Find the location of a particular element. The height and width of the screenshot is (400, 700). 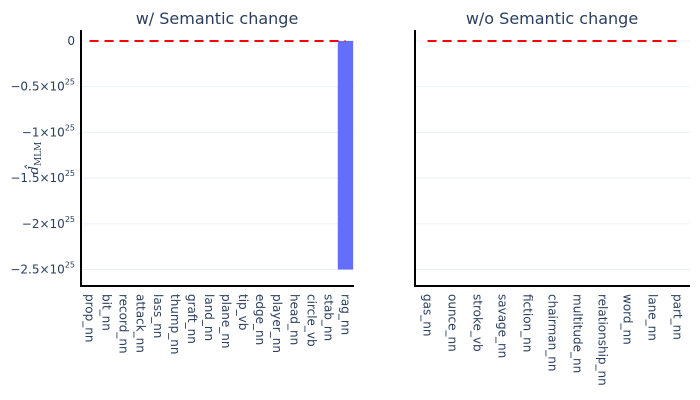

x-tick-label-head_nn: head_nn is located at coordinates (294, 319).